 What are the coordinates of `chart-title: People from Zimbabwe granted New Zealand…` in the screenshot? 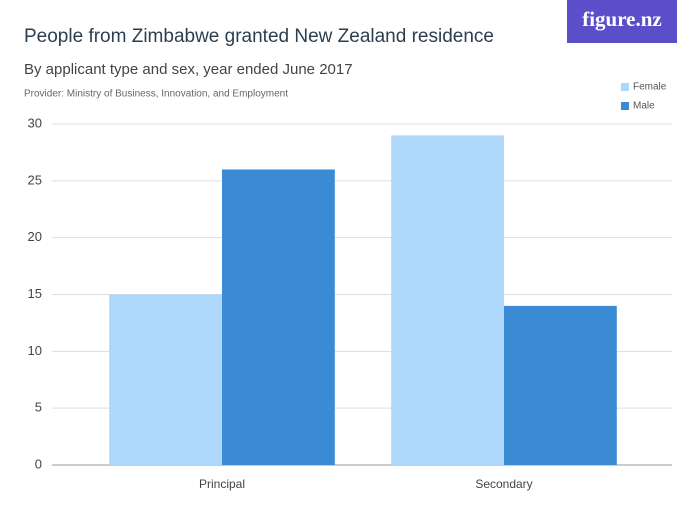 It's located at (259, 36).